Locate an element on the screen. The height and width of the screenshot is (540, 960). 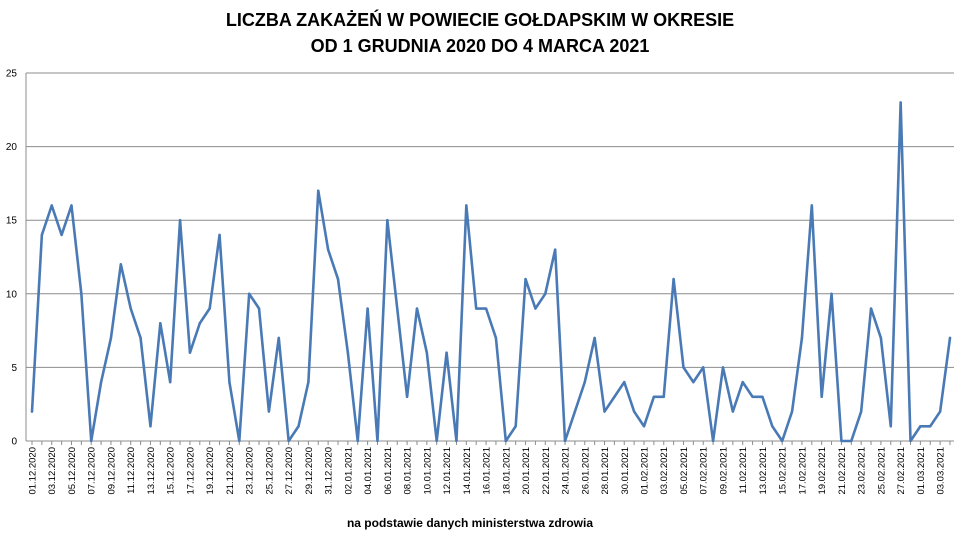
x-tick-label: 23.02.2021 is located at coordinates (862, 471).